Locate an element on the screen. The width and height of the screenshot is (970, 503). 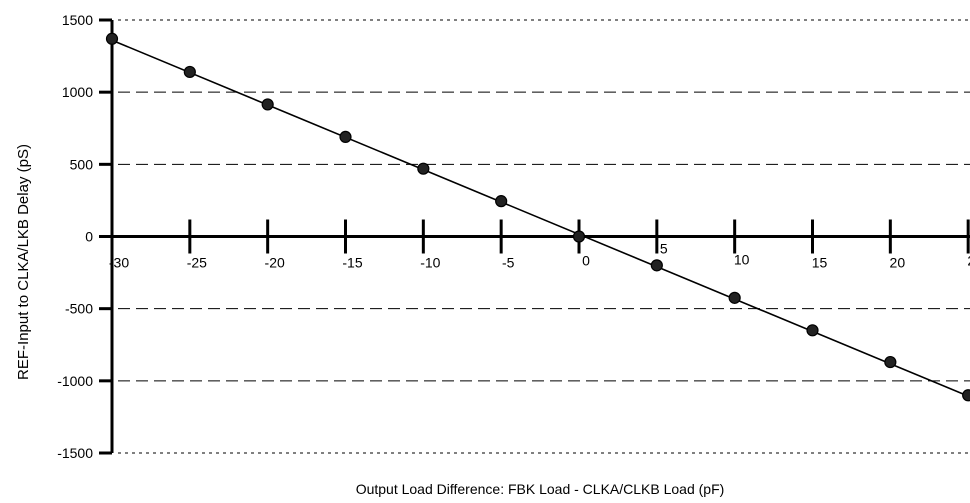
x-tick-label: 10 is located at coordinates (742, 260).